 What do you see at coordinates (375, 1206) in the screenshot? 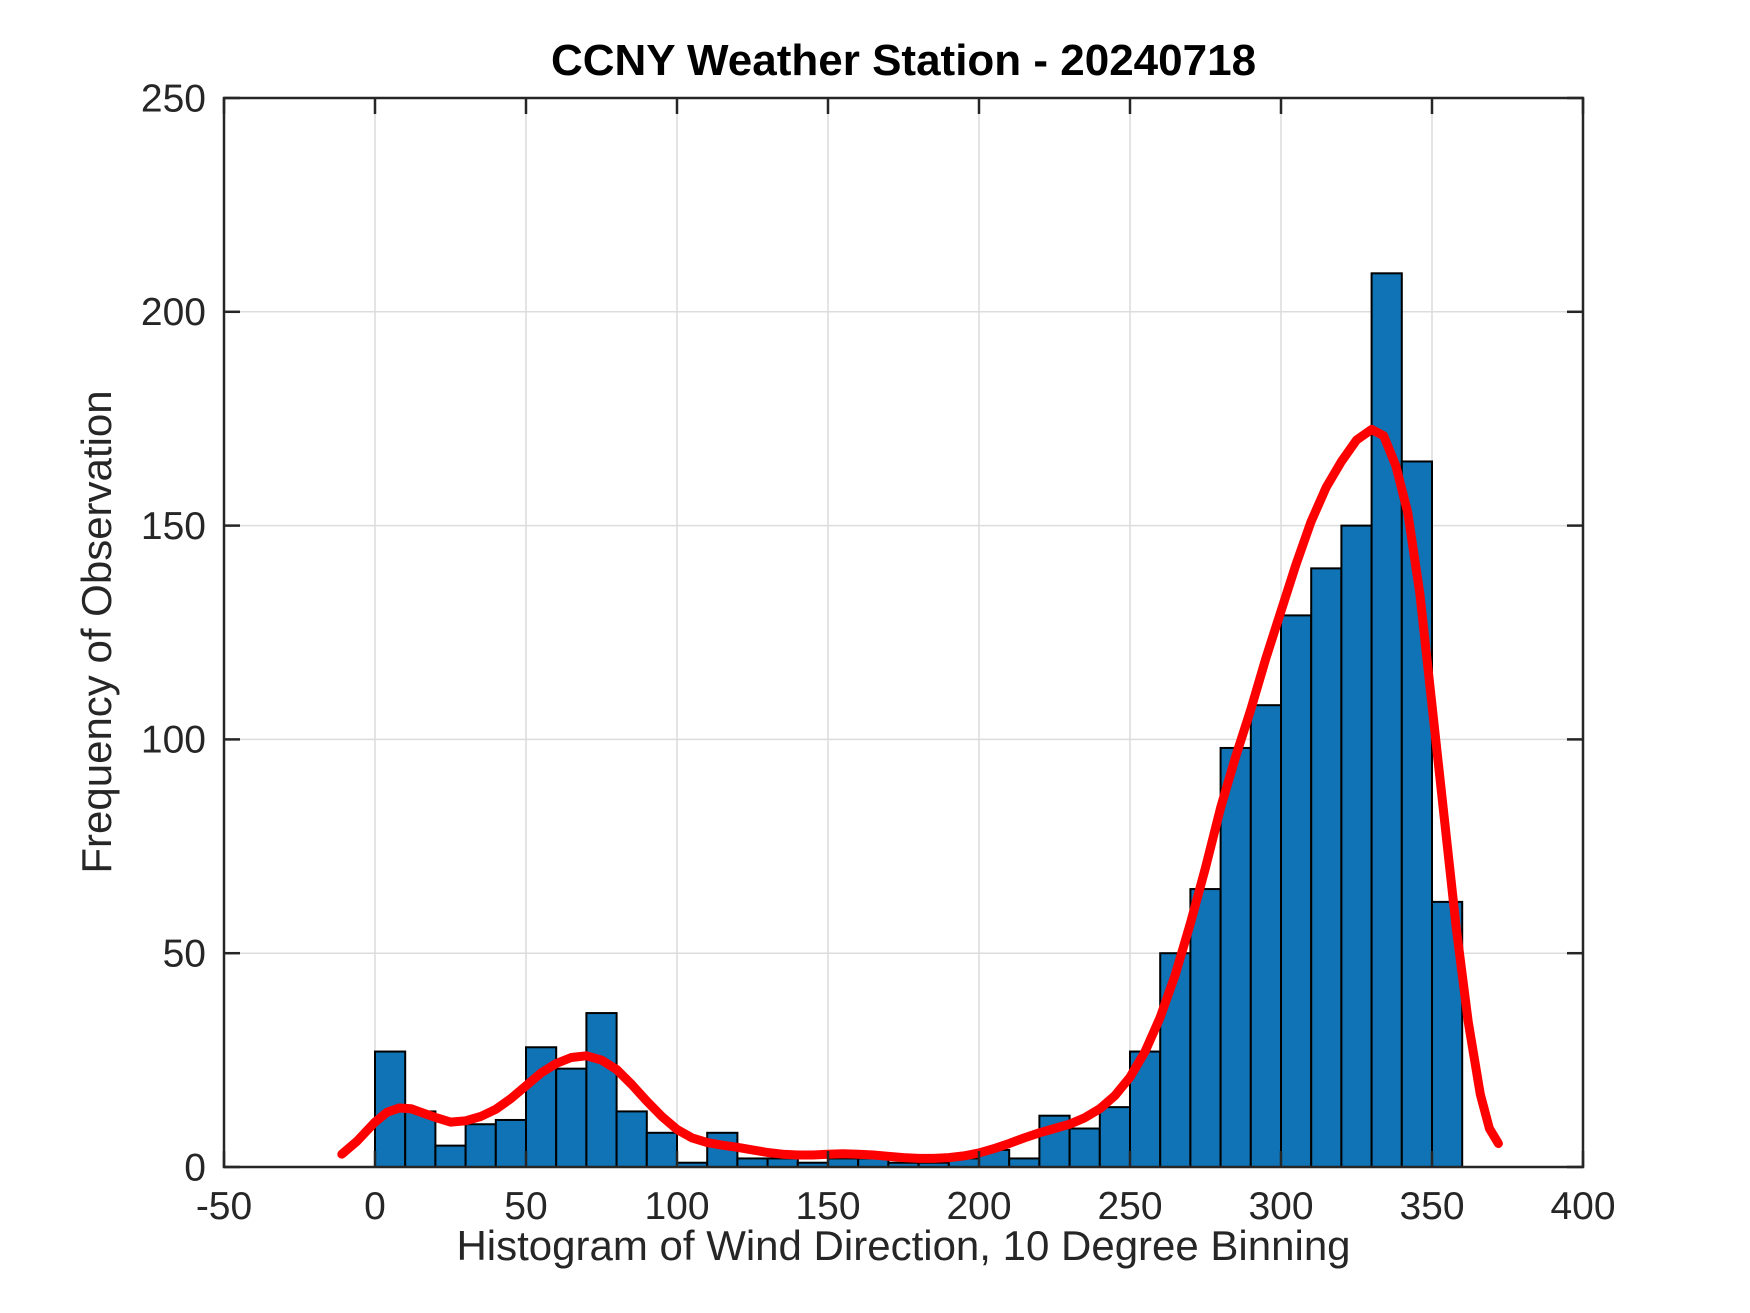
I see `x-tick-label: 0` at bounding box center [375, 1206].